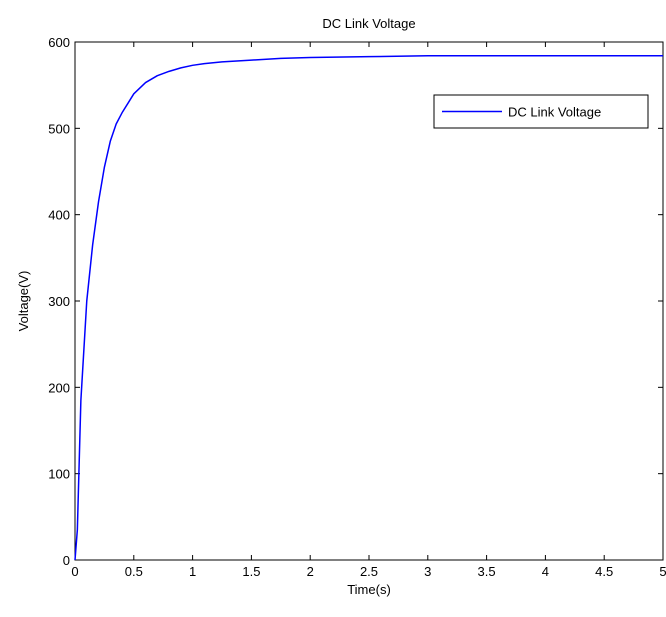 Image resolution: width=666 pixels, height=617 pixels. What do you see at coordinates (66, 560) in the screenshot?
I see `y-tick-label: 0` at bounding box center [66, 560].